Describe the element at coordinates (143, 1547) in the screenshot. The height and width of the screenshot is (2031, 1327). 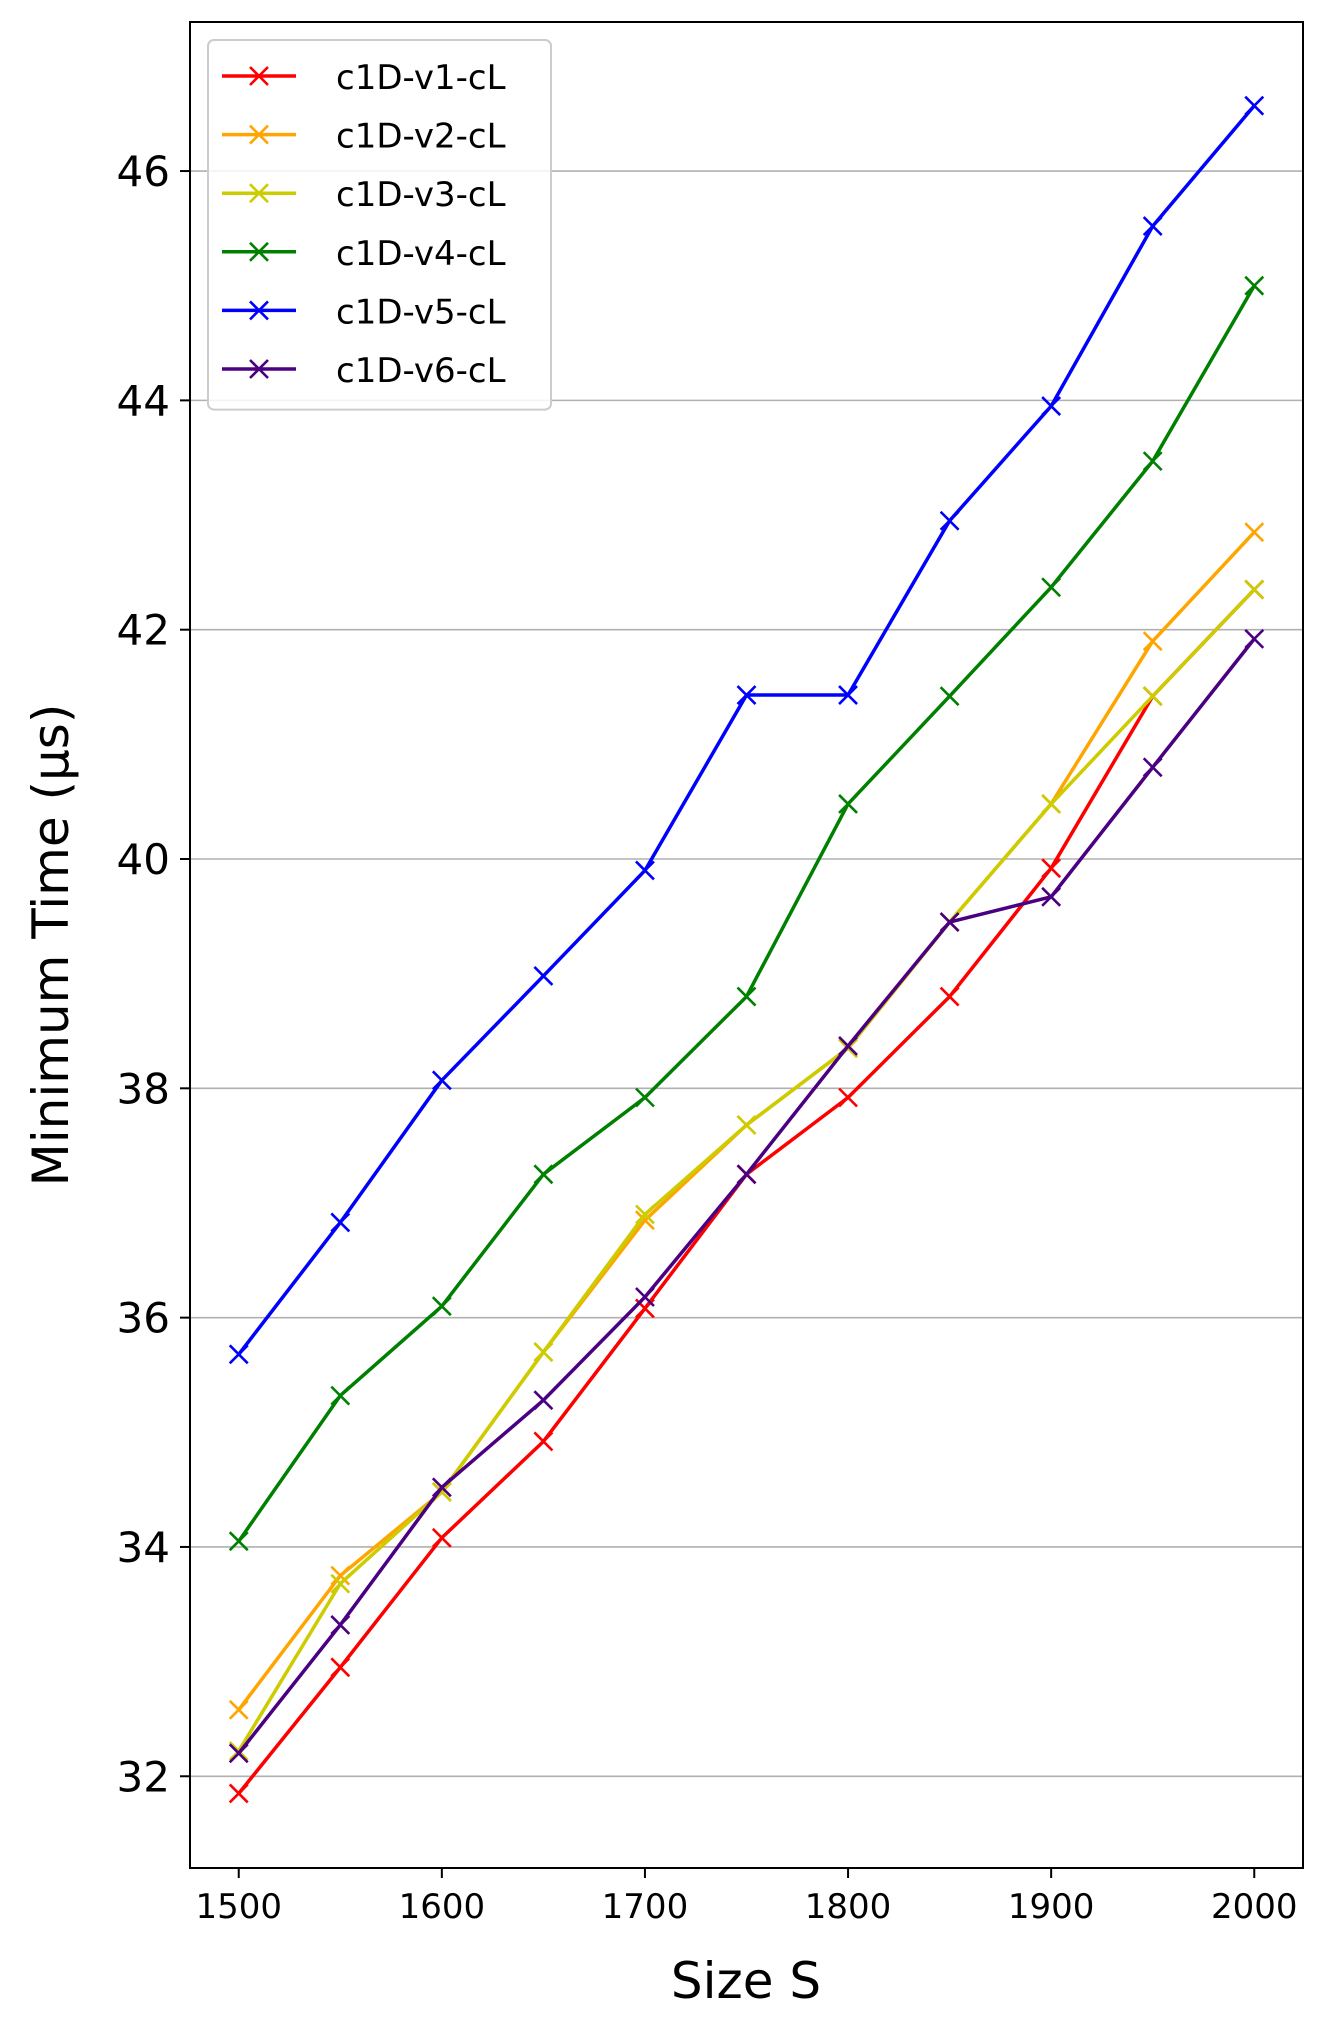
I see `y-tick-label: 34` at that location.